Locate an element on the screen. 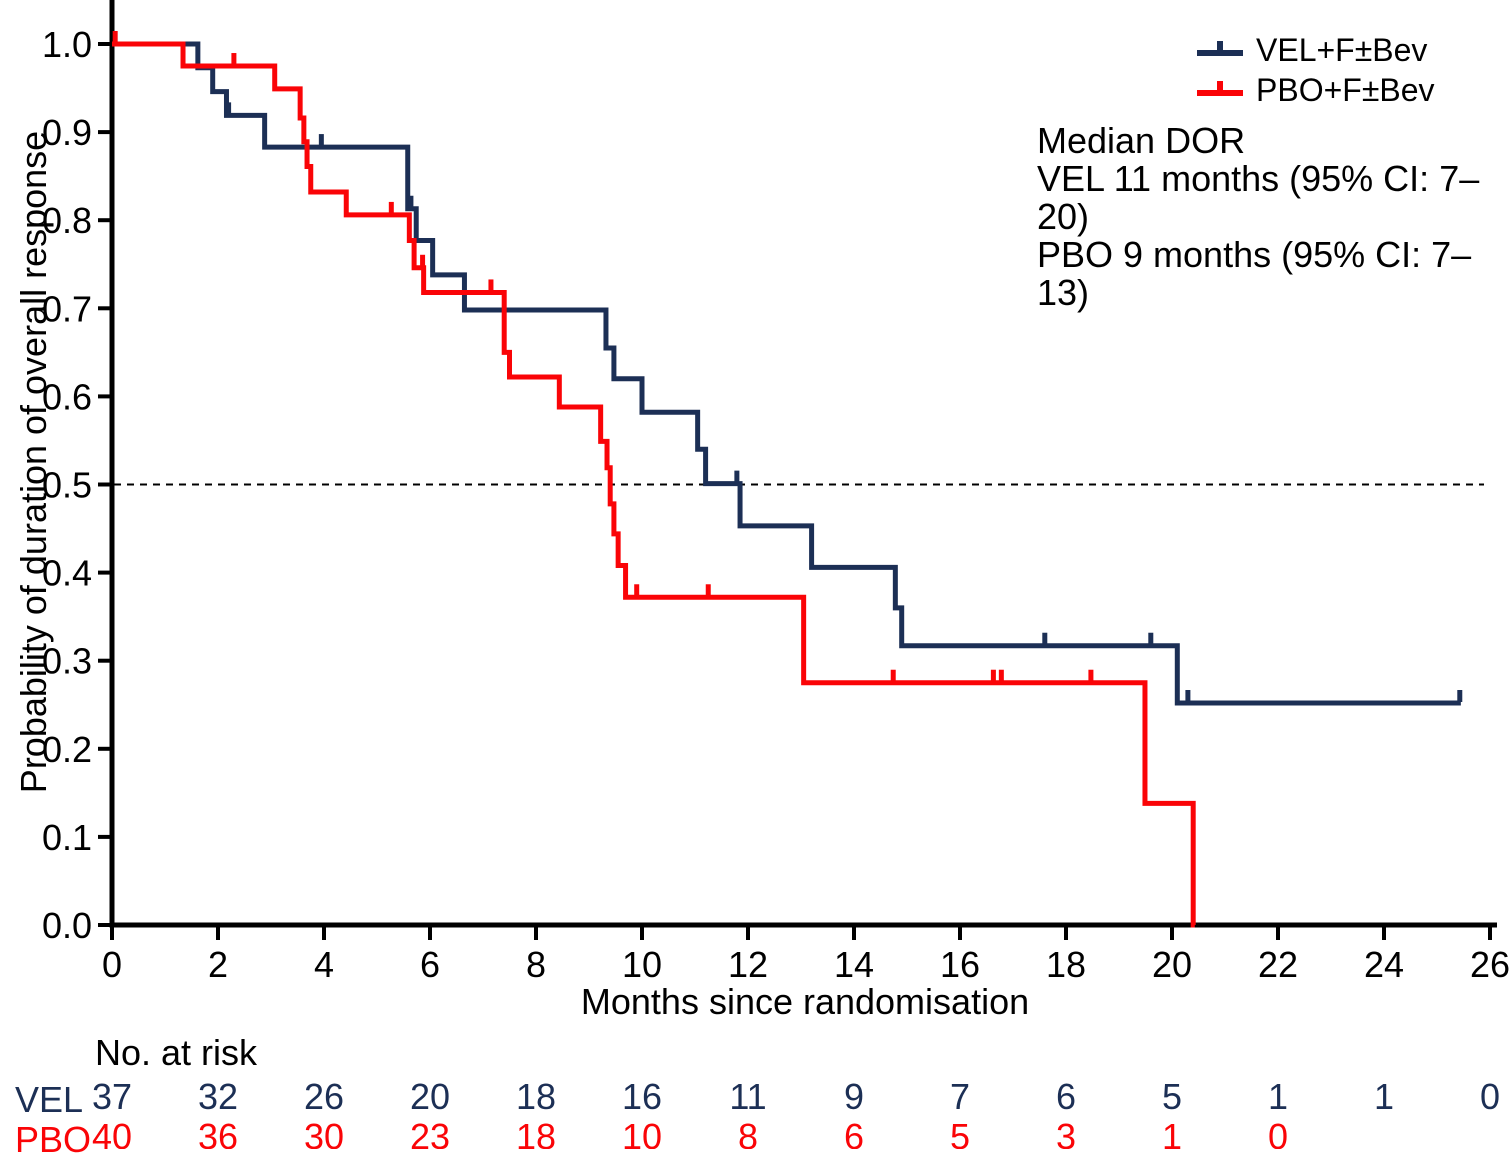 The image size is (1512, 1161). annotation-line-2: VEL 11 months (95% CI: 7–20) is located at coordinates (1258, 197).